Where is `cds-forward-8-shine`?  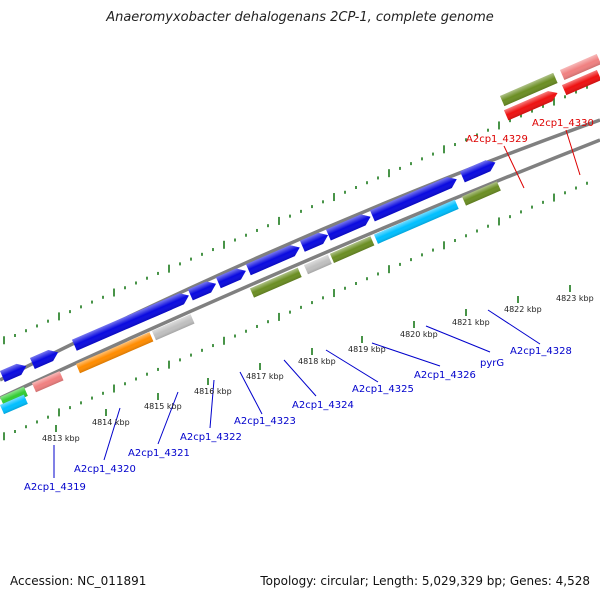
cds-forward-8-shine is located at coordinates (348, 227).